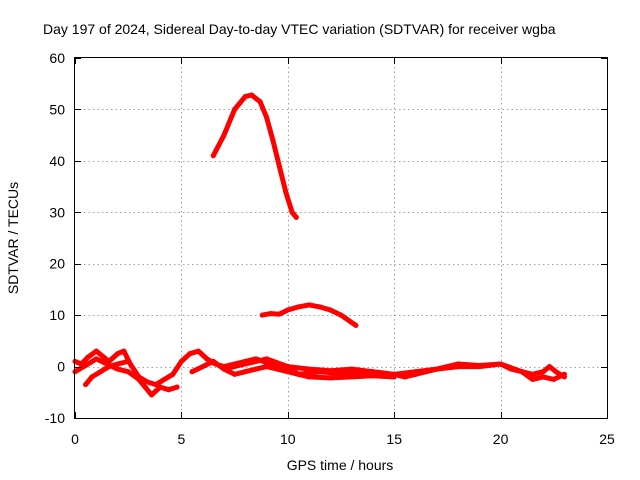  I want to click on y-tick-label: 0, so click(61, 367).